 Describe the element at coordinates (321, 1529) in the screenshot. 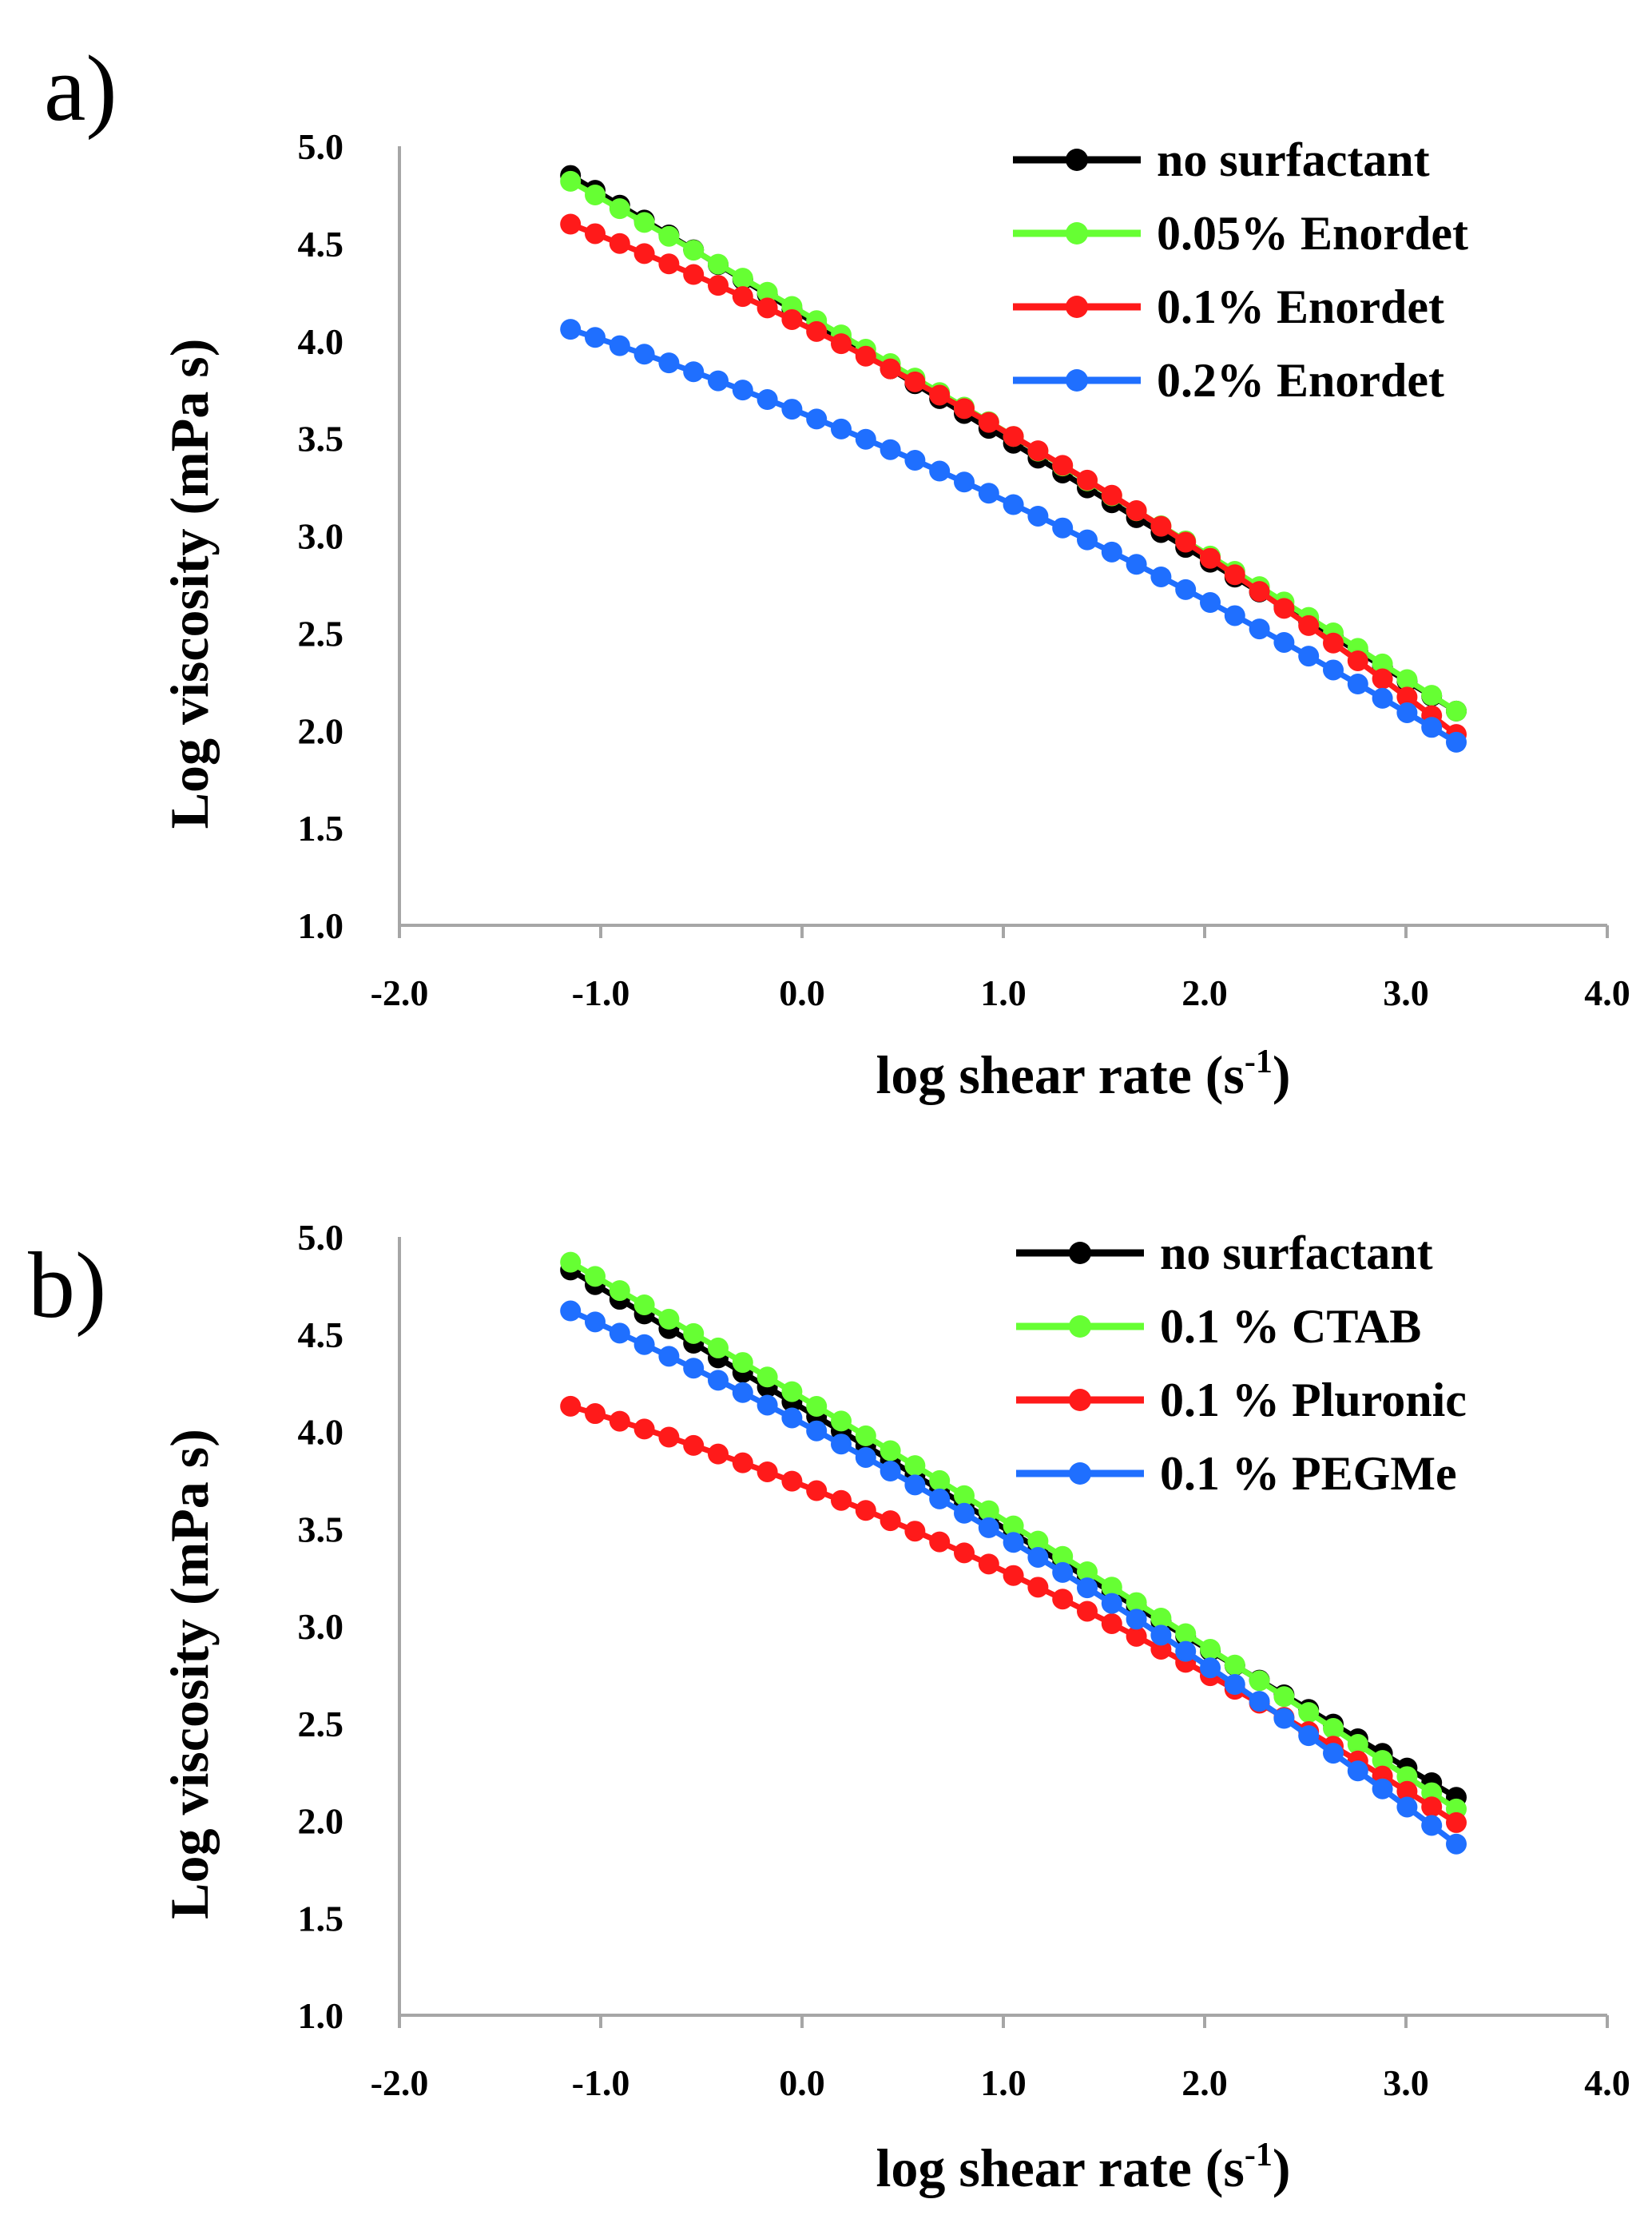

I see `y-tick-label: 3.5` at that location.